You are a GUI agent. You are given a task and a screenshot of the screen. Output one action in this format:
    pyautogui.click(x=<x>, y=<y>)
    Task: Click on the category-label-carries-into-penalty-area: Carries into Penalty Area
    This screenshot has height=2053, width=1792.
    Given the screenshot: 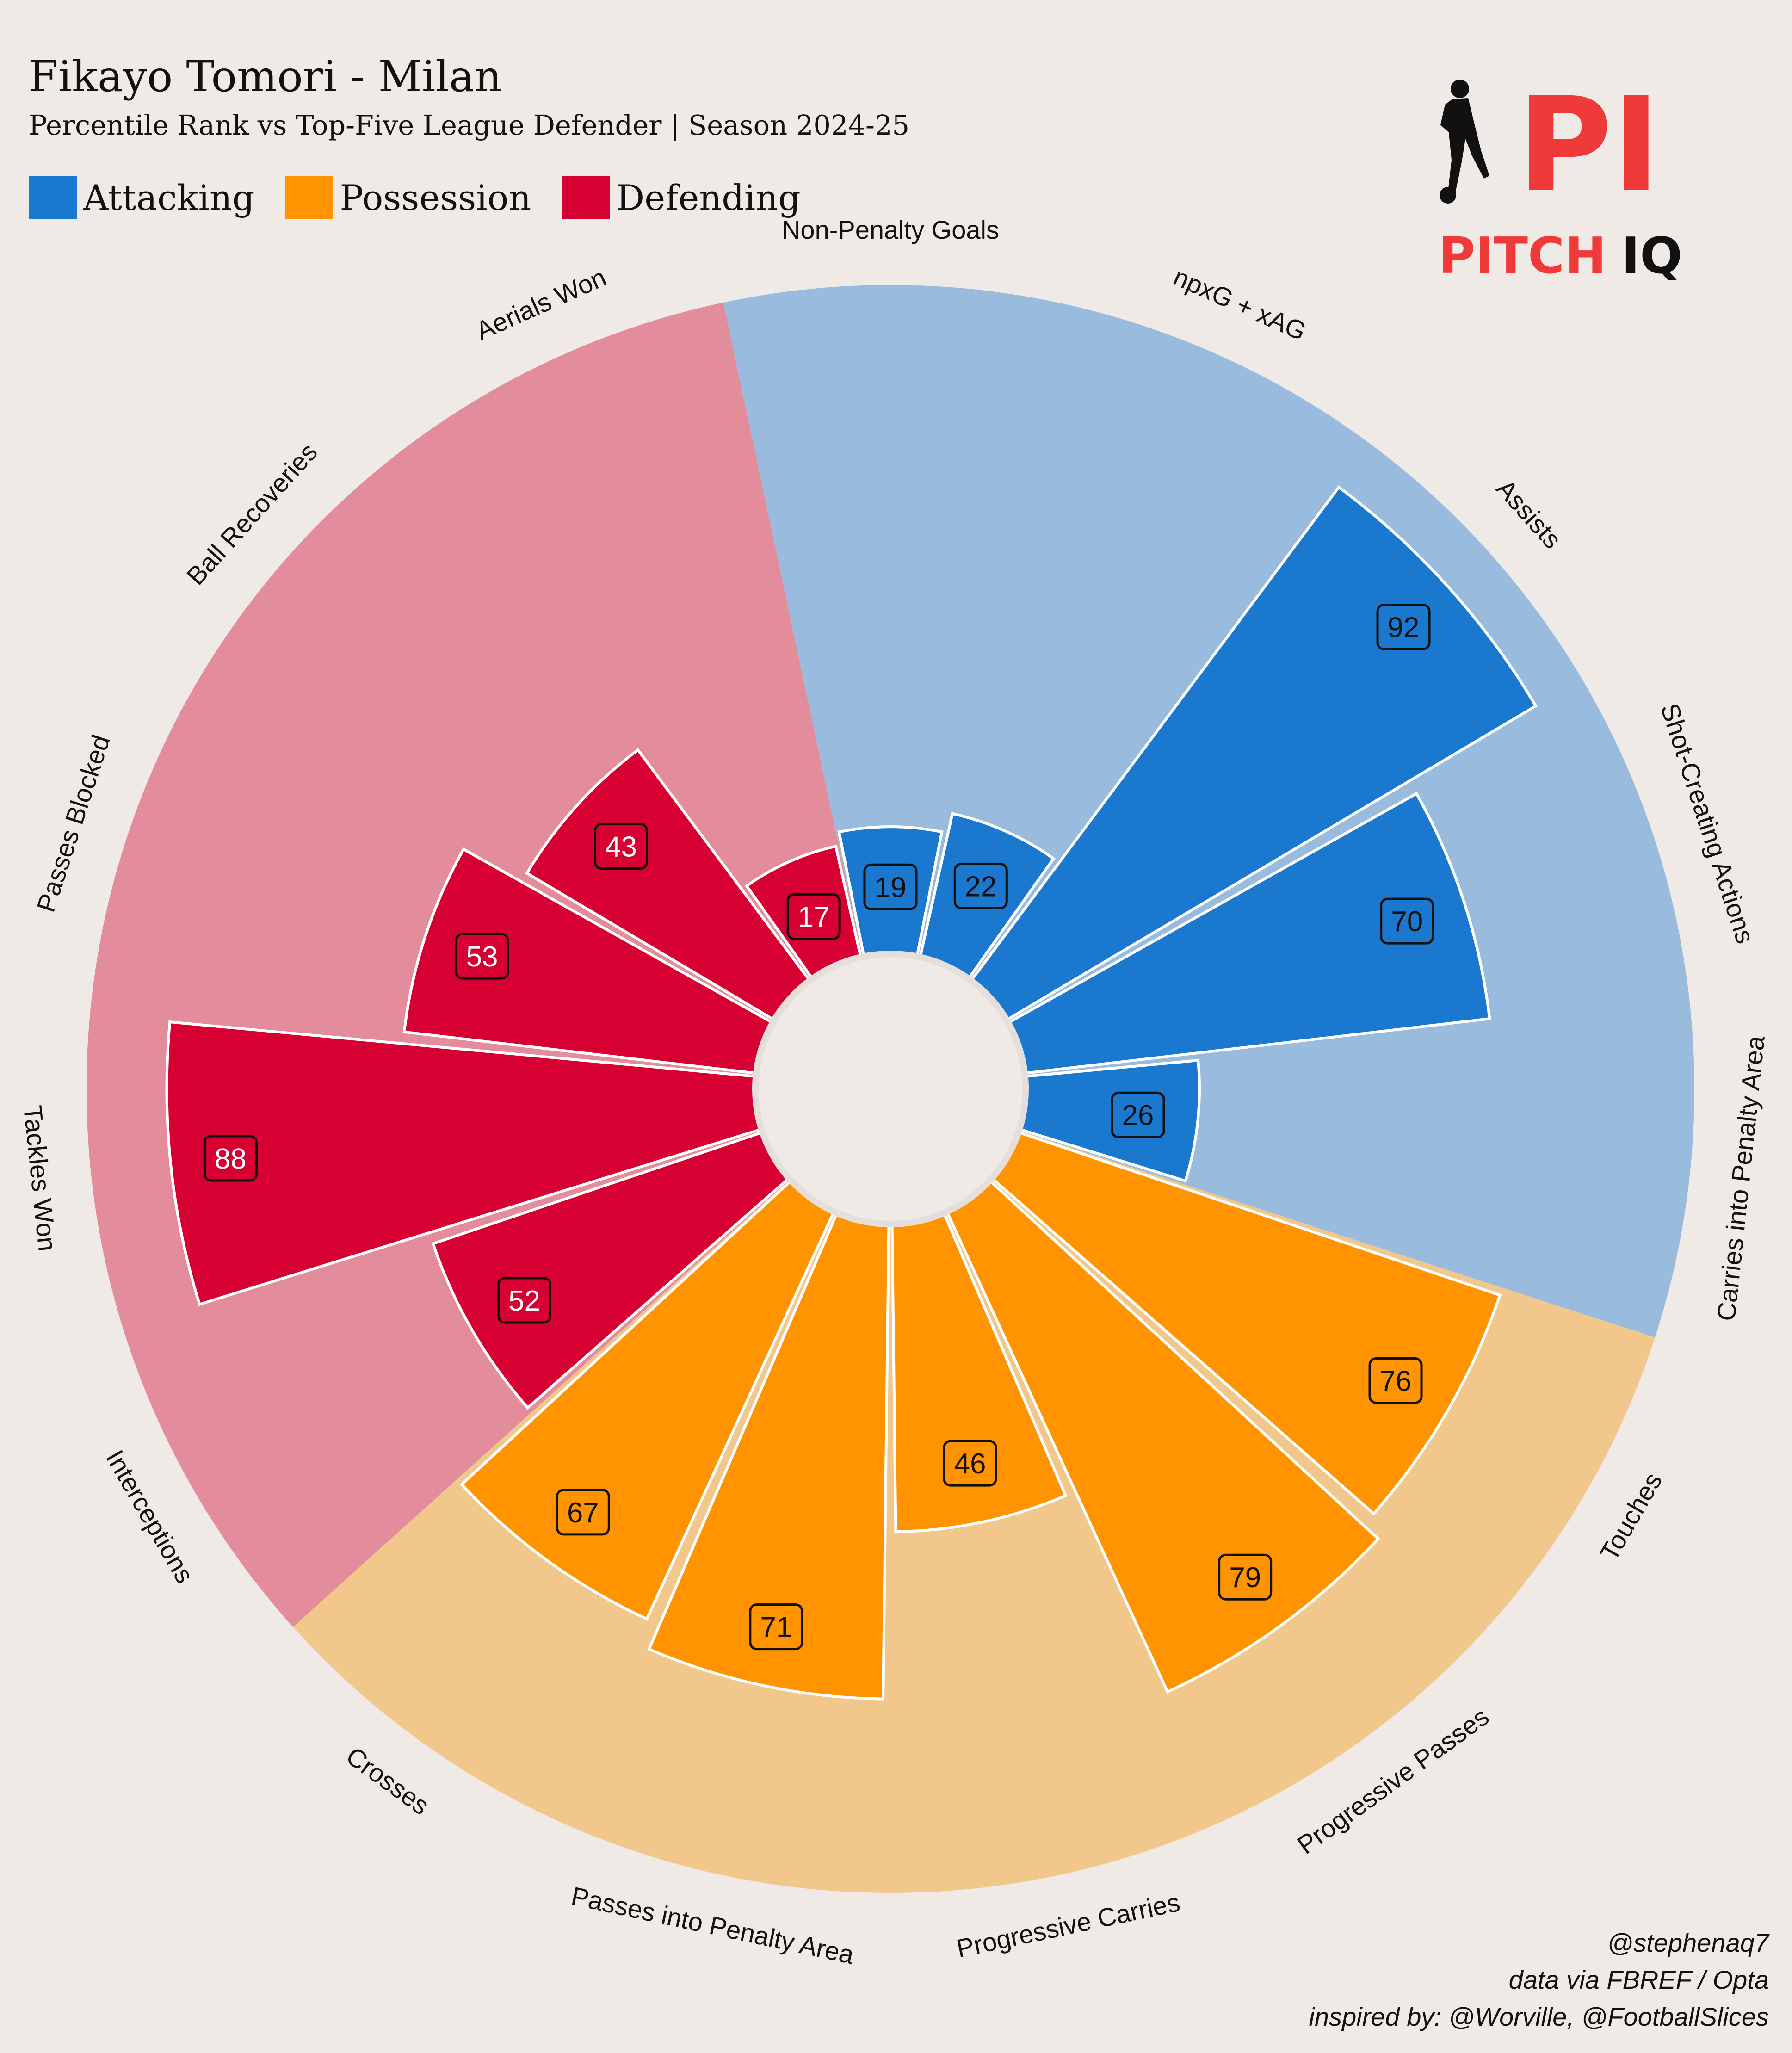 What is the action you would take?
    pyautogui.click(x=1741, y=1178)
    